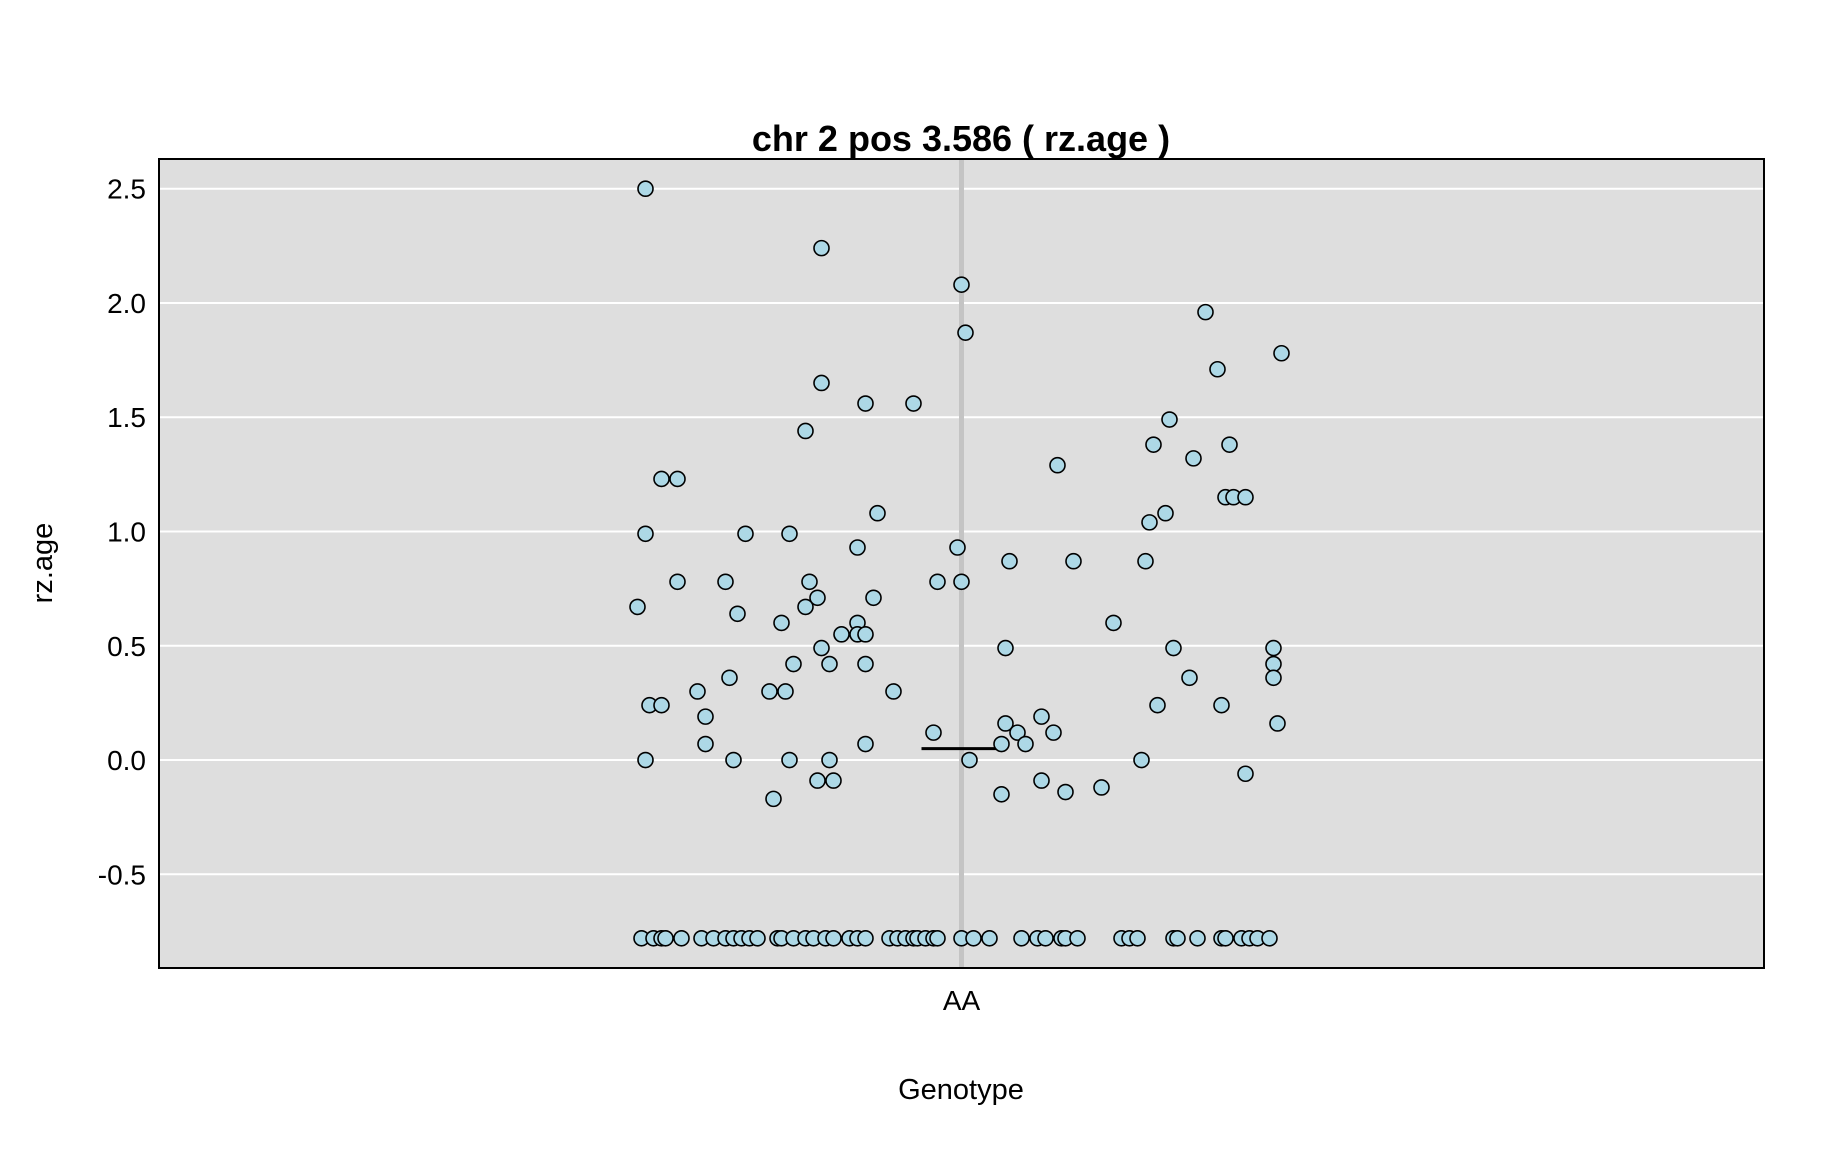 The height and width of the screenshot is (1157, 1824). What do you see at coordinates (126, 417) in the screenshot?
I see `y-tick-label: 1.5` at bounding box center [126, 417].